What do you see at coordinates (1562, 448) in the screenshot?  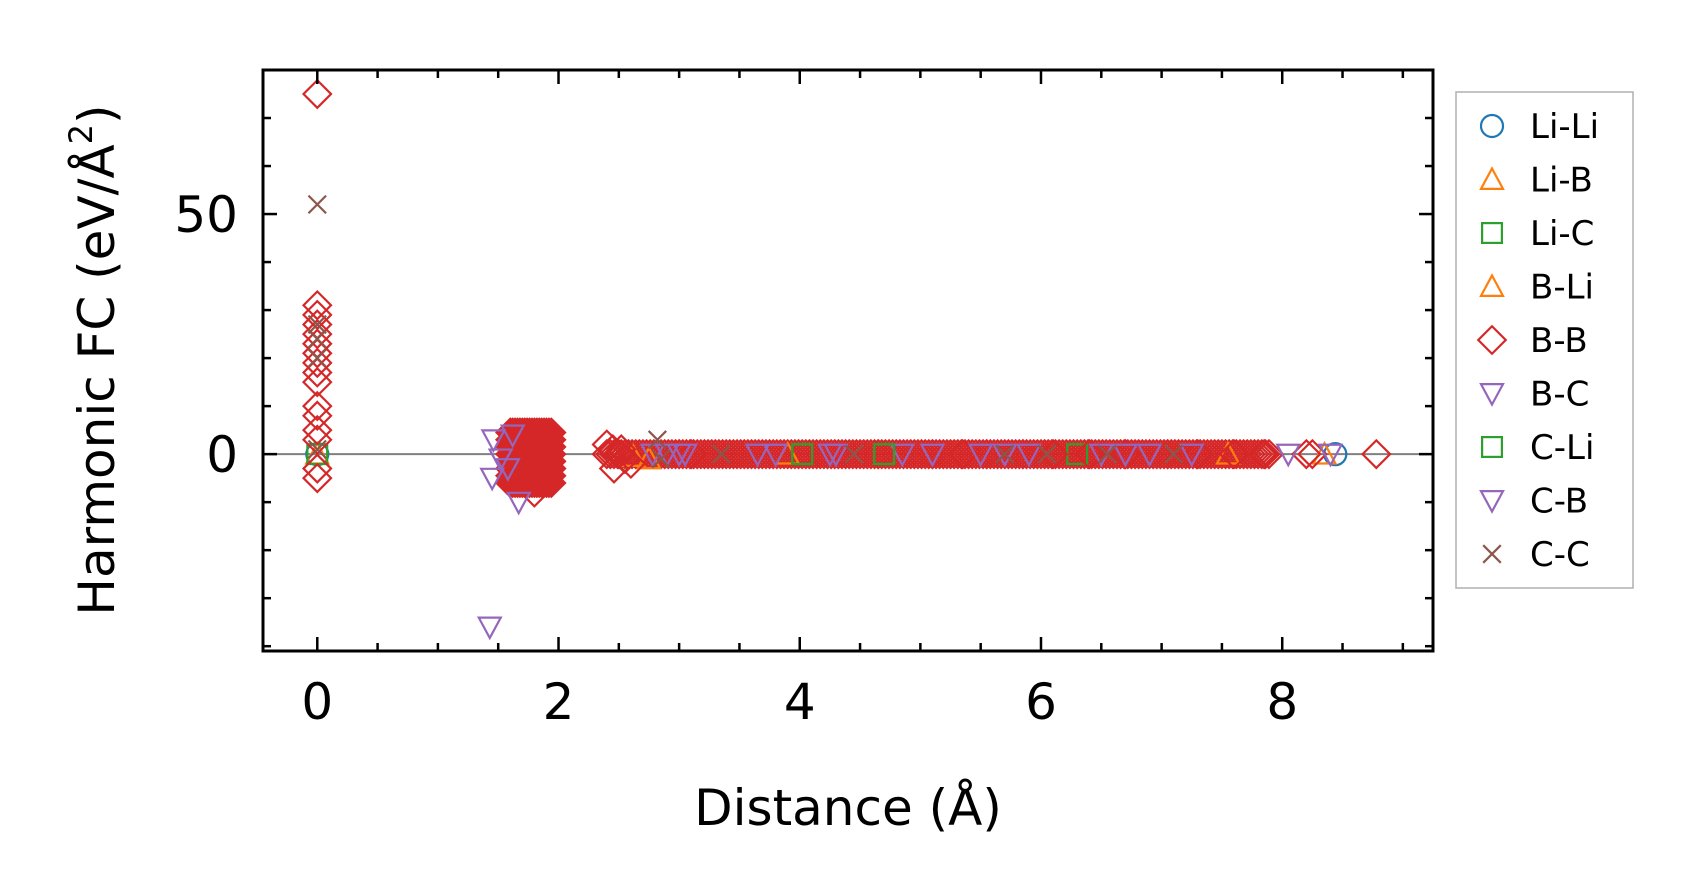 I see `legend-label: C-Li` at bounding box center [1562, 448].